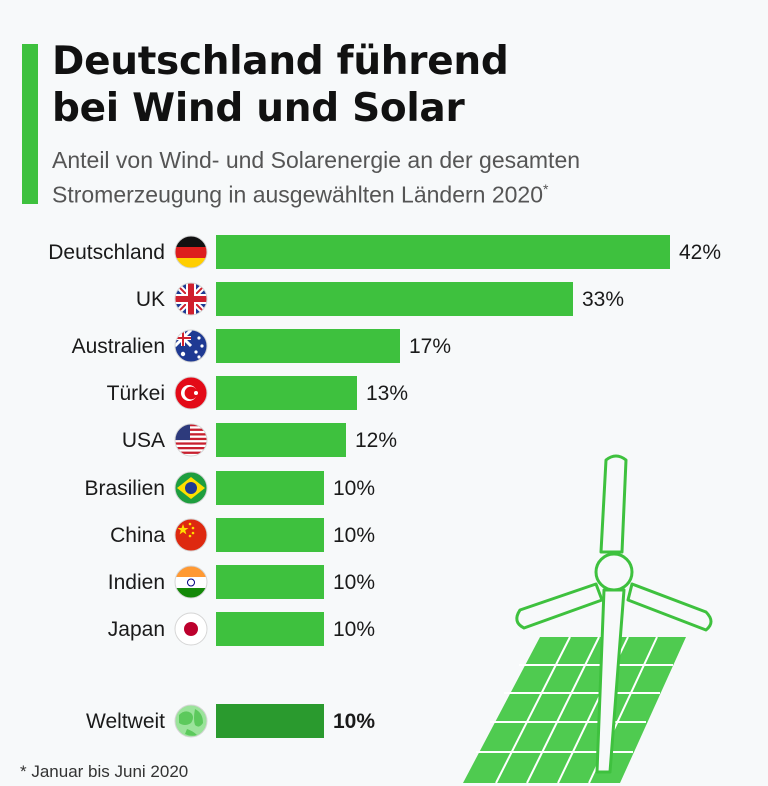 The height and width of the screenshot is (786, 768). I want to click on subtitle-footnote-mark: *, so click(546, 189).